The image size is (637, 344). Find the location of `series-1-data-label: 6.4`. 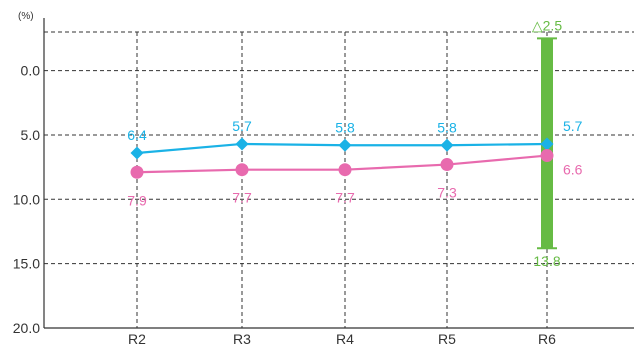

series-1-data-label: 6.4 is located at coordinates (137, 135).